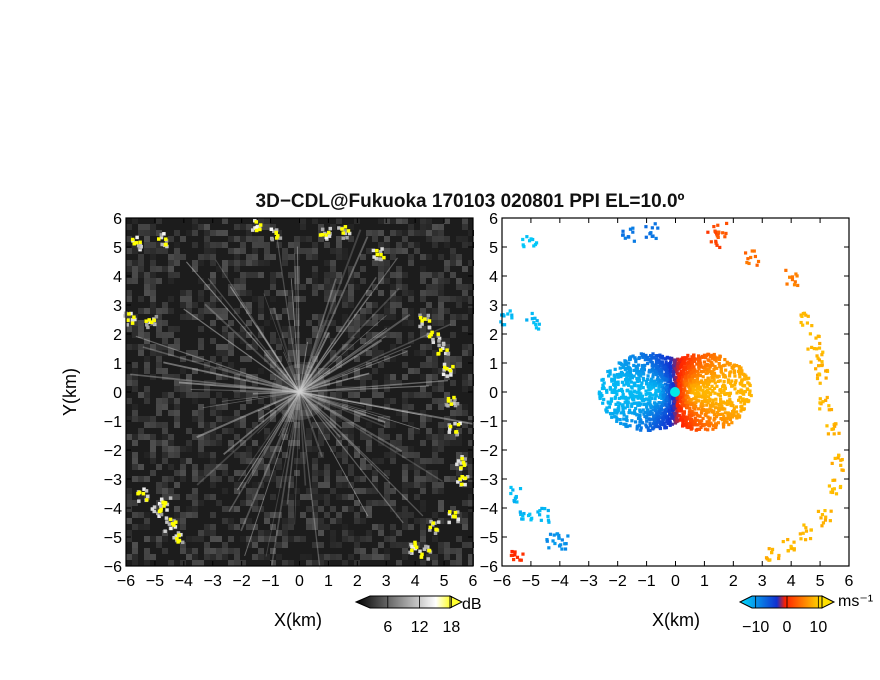 Image resolution: width=880 pixels, height=680 pixels. Describe the element at coordinates (828, 602) in the screenshot. I see `velocity-colorbar-arrow` at that location.